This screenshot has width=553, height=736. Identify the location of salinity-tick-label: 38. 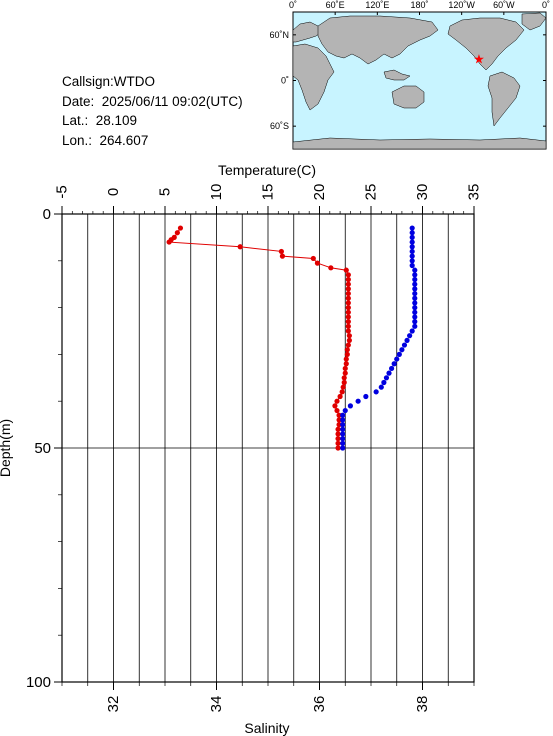
(422, 704).